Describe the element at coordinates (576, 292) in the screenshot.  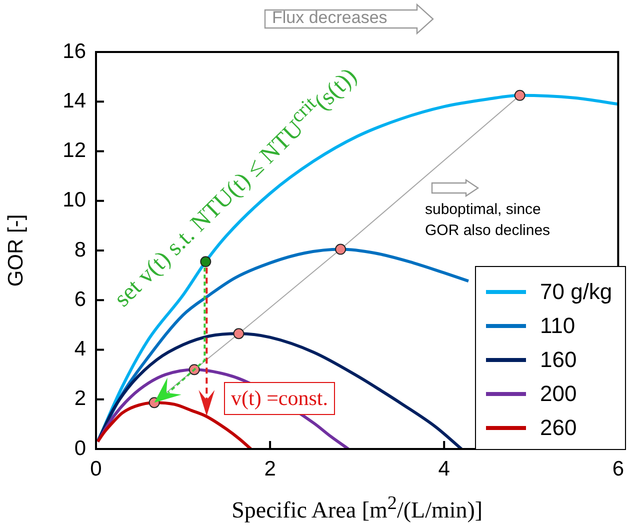
I see `legend-label: 70 g/kg` at that location.